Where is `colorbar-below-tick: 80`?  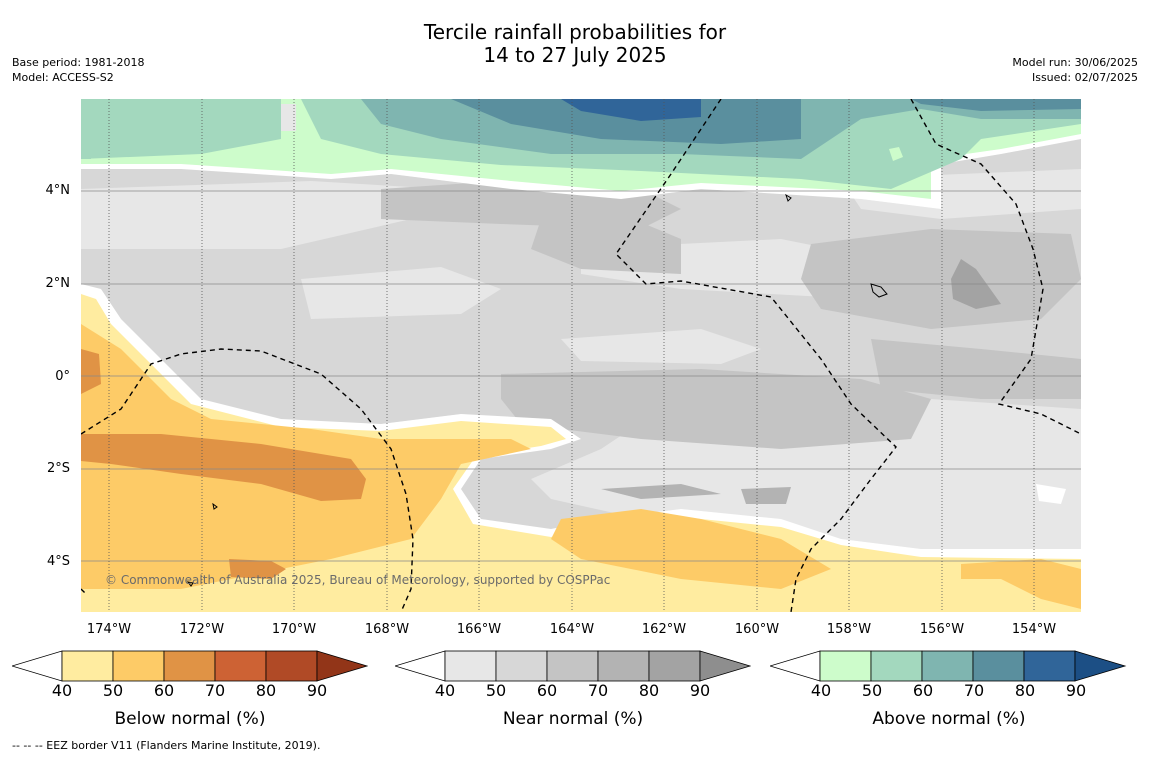
colorbar-below-tick: 80 is located at coordinates (266, 690).